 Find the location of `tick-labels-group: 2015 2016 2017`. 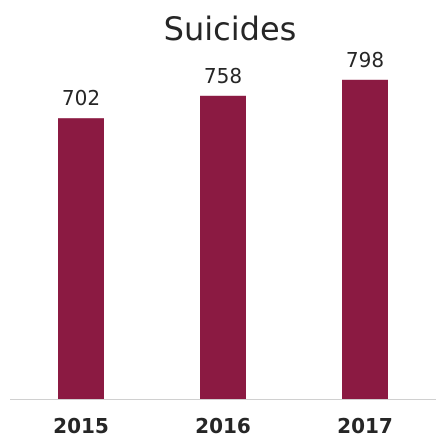

tick-labels-group: 2015 2016 2017 is located at coordinates (223, 426).